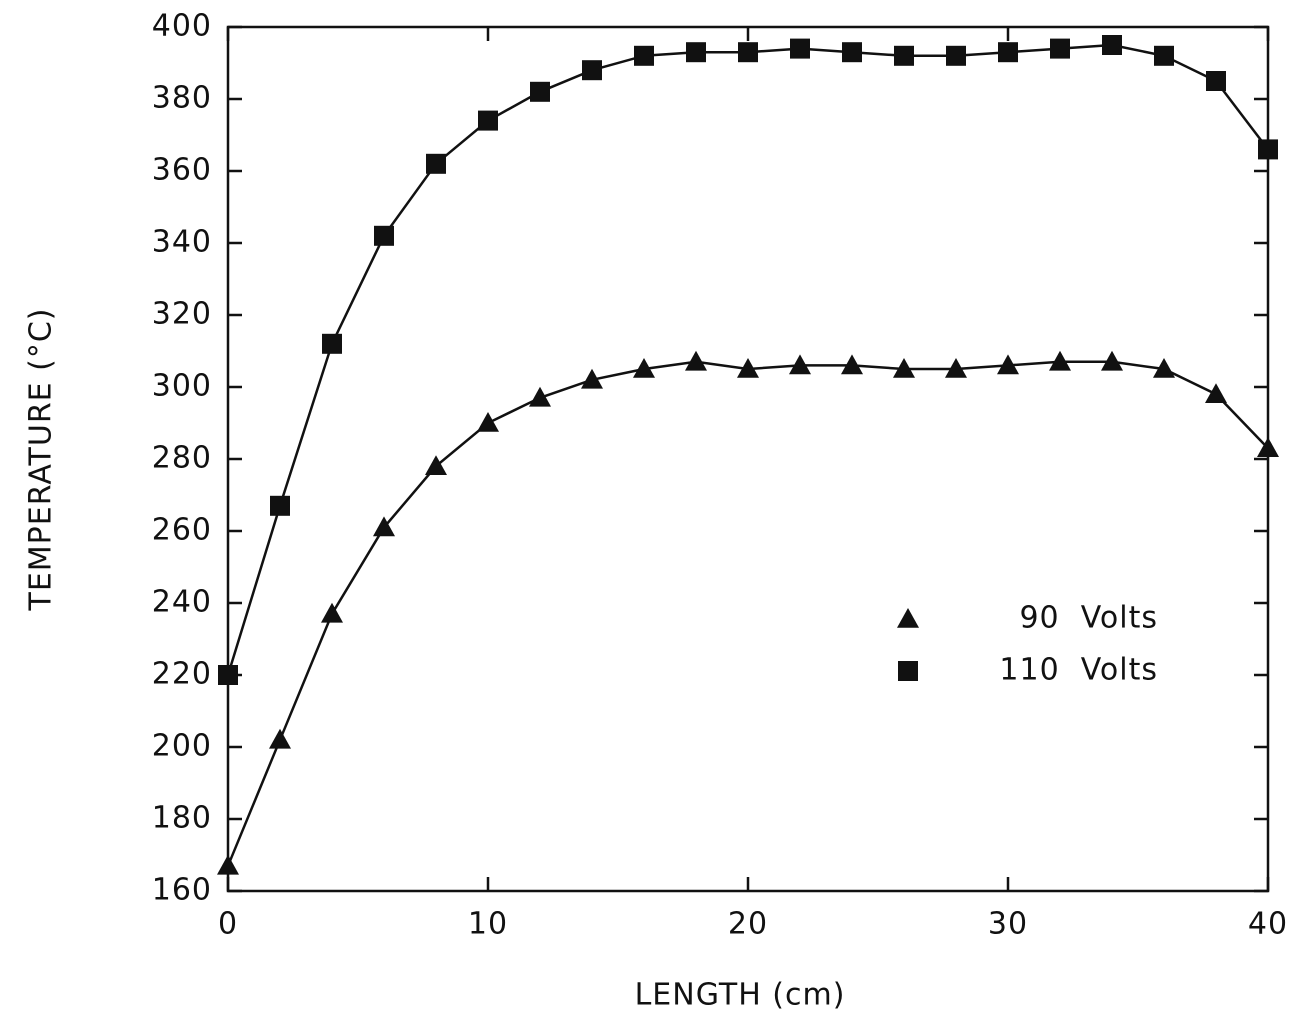 This screenshot has height=1021, width=1295. I want to click on y-tick-label: 240, so click(182, 602).